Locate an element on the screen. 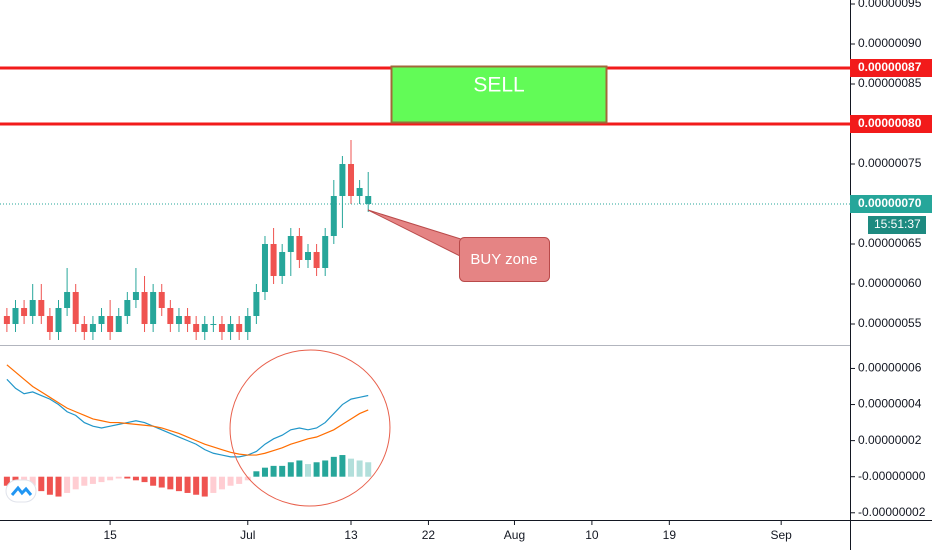 The image size is (932, 550). price-label: 0.00000087 is located at coordinates (890, 67).